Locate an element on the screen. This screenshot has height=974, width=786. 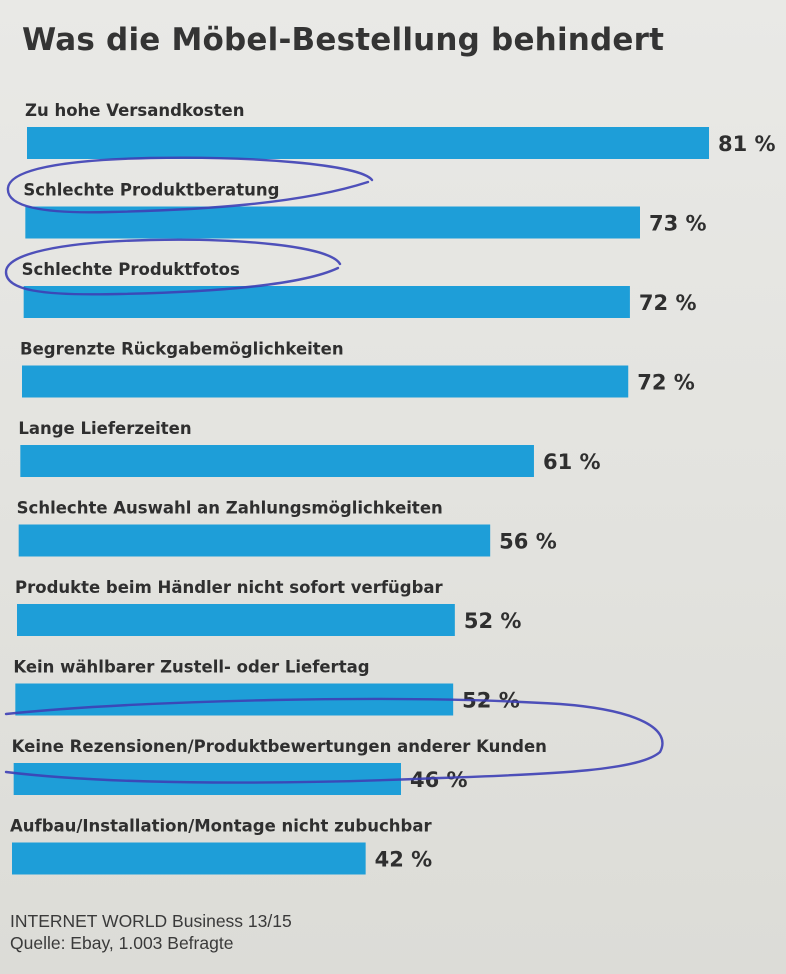
circle-produktfotos is located at coordinates (173, 267).